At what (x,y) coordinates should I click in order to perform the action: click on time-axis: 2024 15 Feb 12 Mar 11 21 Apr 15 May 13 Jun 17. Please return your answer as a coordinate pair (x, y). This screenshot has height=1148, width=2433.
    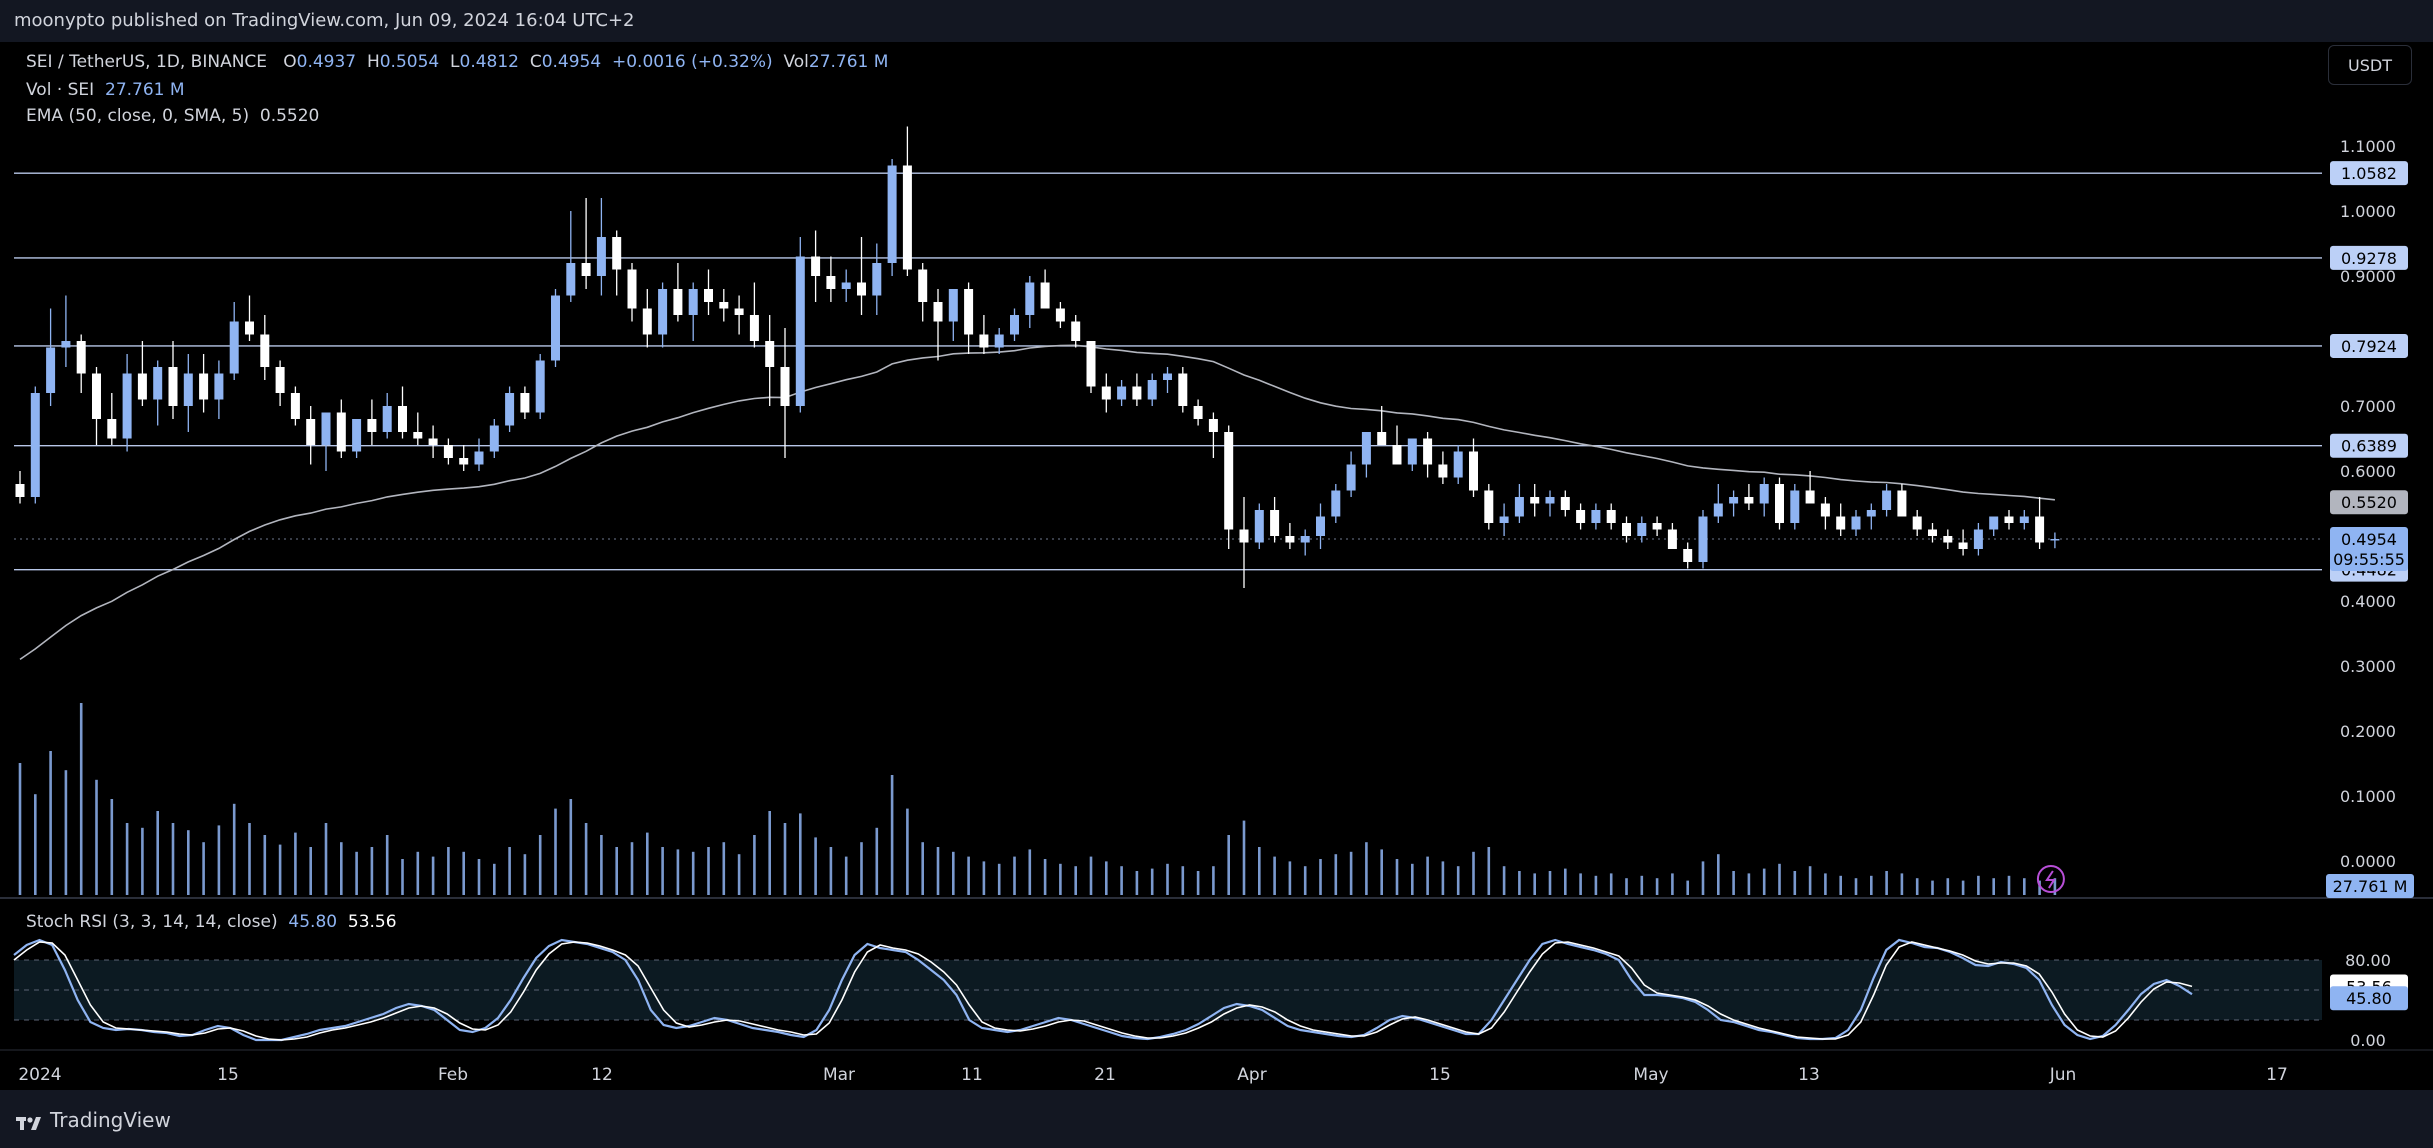
    Looking at the image, I should click on (1216, 1067).